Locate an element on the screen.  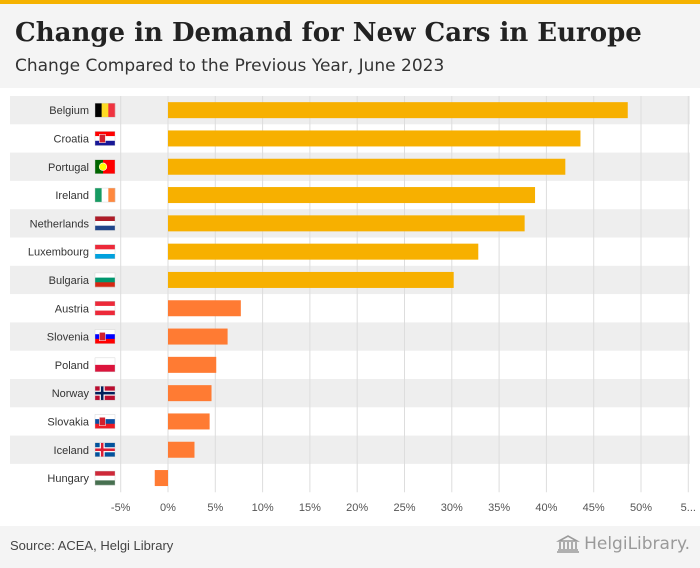
x-tick-label: 45% is located at coordinates (594, 508).